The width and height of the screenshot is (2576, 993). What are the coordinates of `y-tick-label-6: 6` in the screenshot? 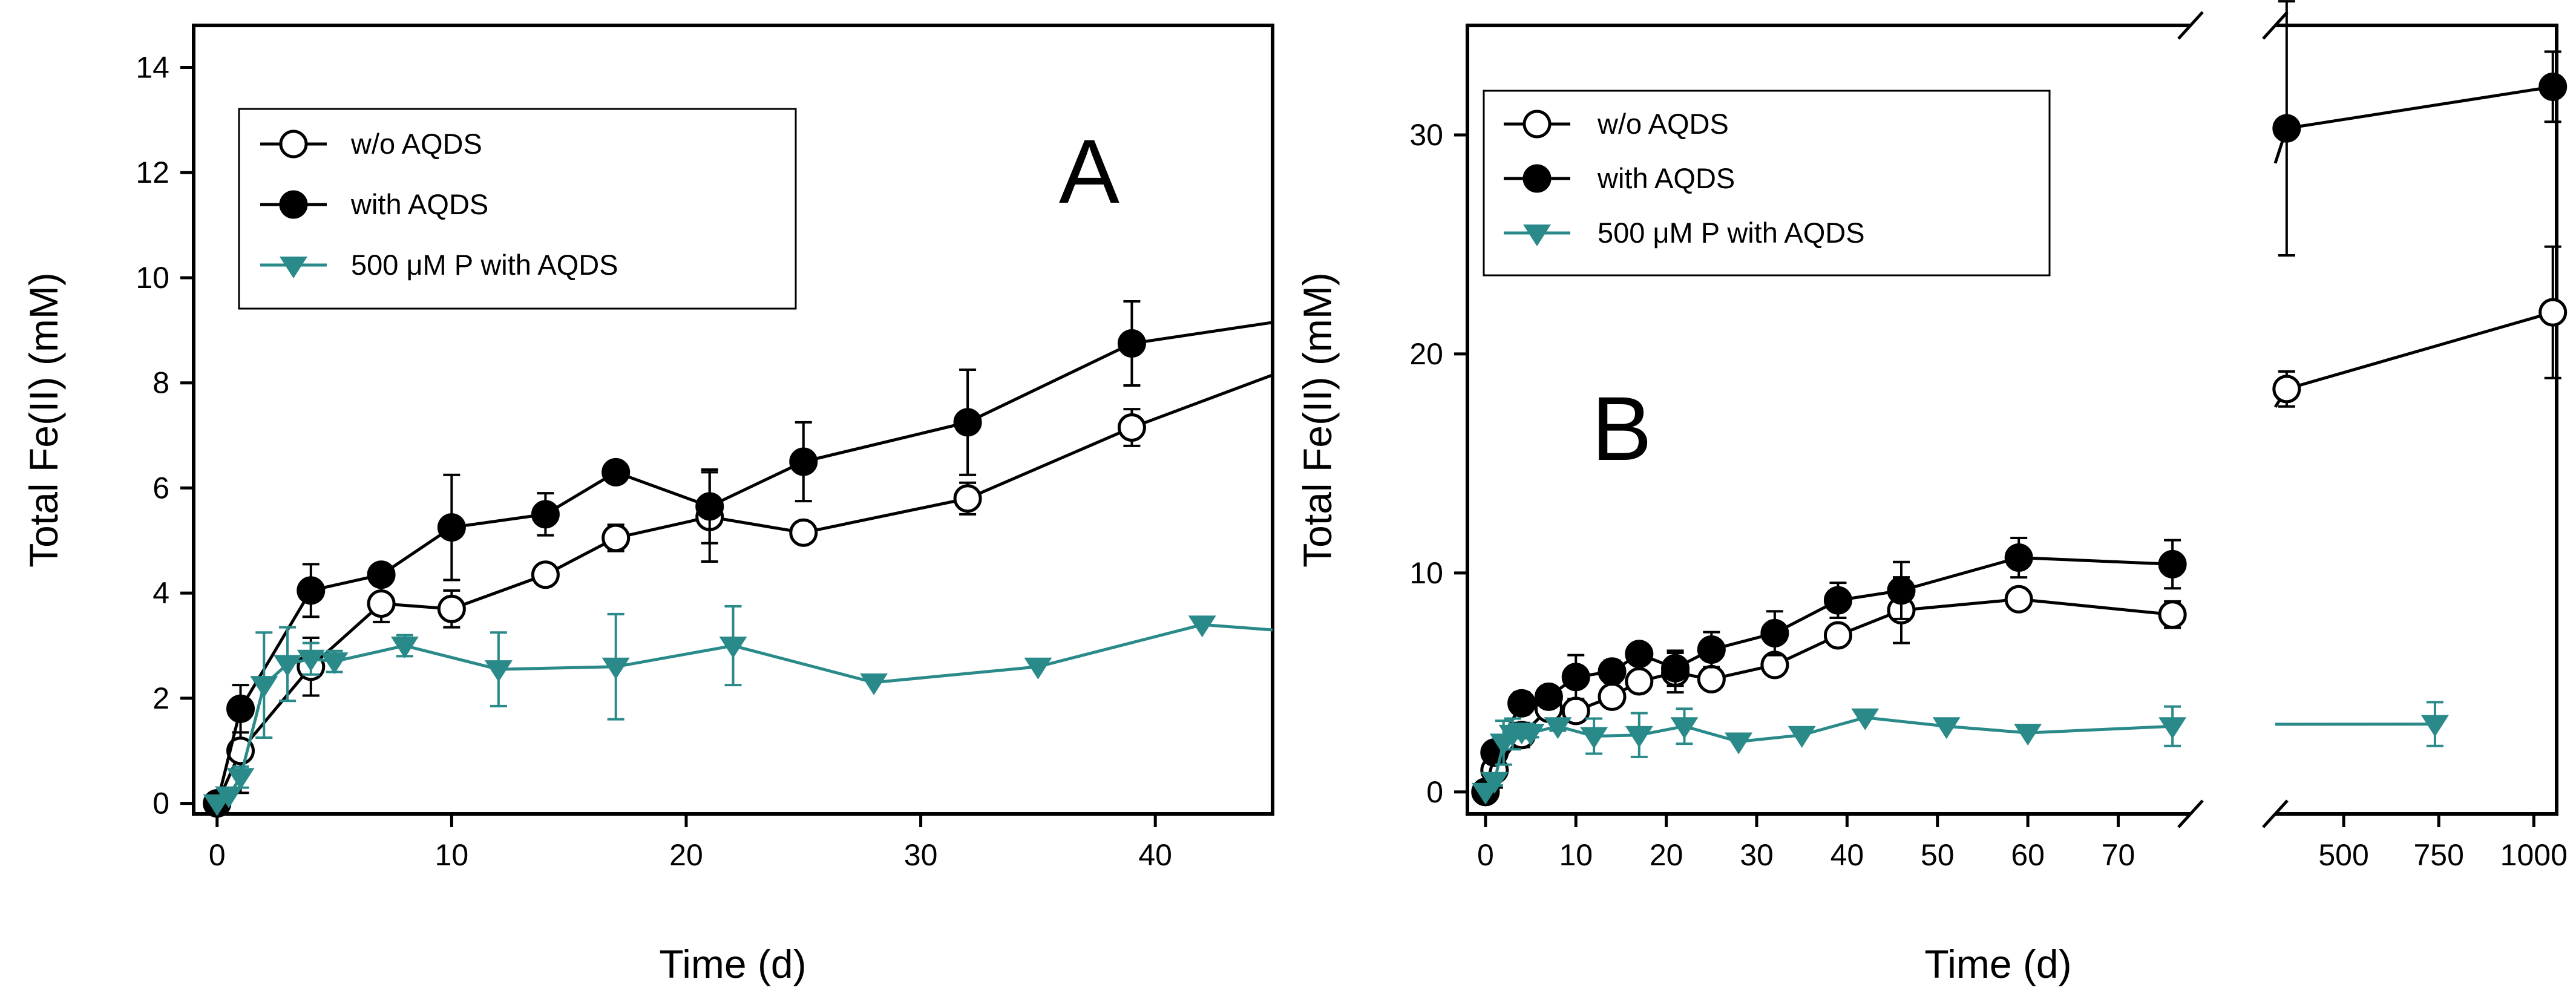 It's located at (160, 488).